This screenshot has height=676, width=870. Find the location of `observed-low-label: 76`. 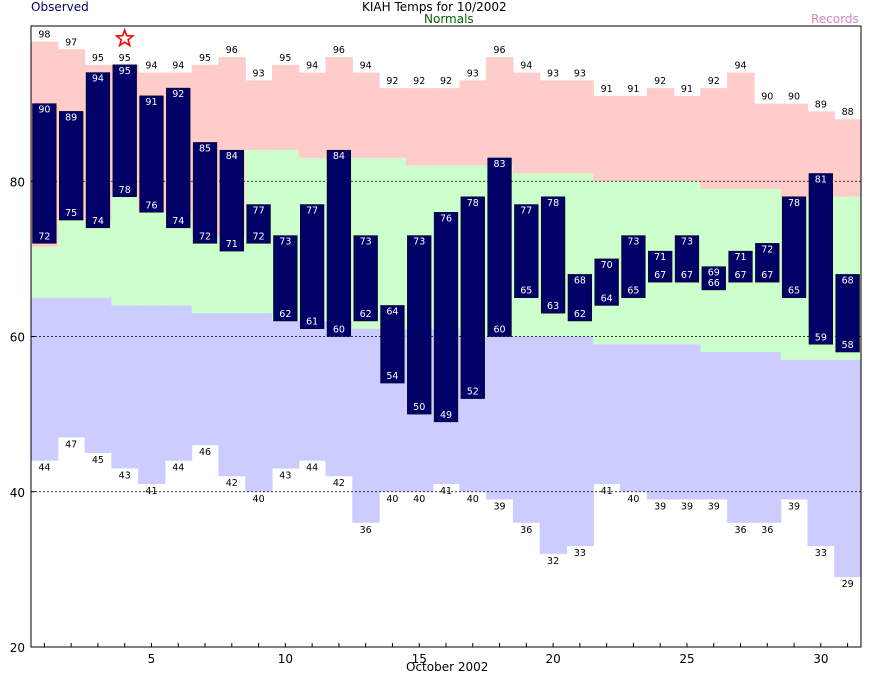

observed-low-label: 76 is located at coordinates (151, 205).